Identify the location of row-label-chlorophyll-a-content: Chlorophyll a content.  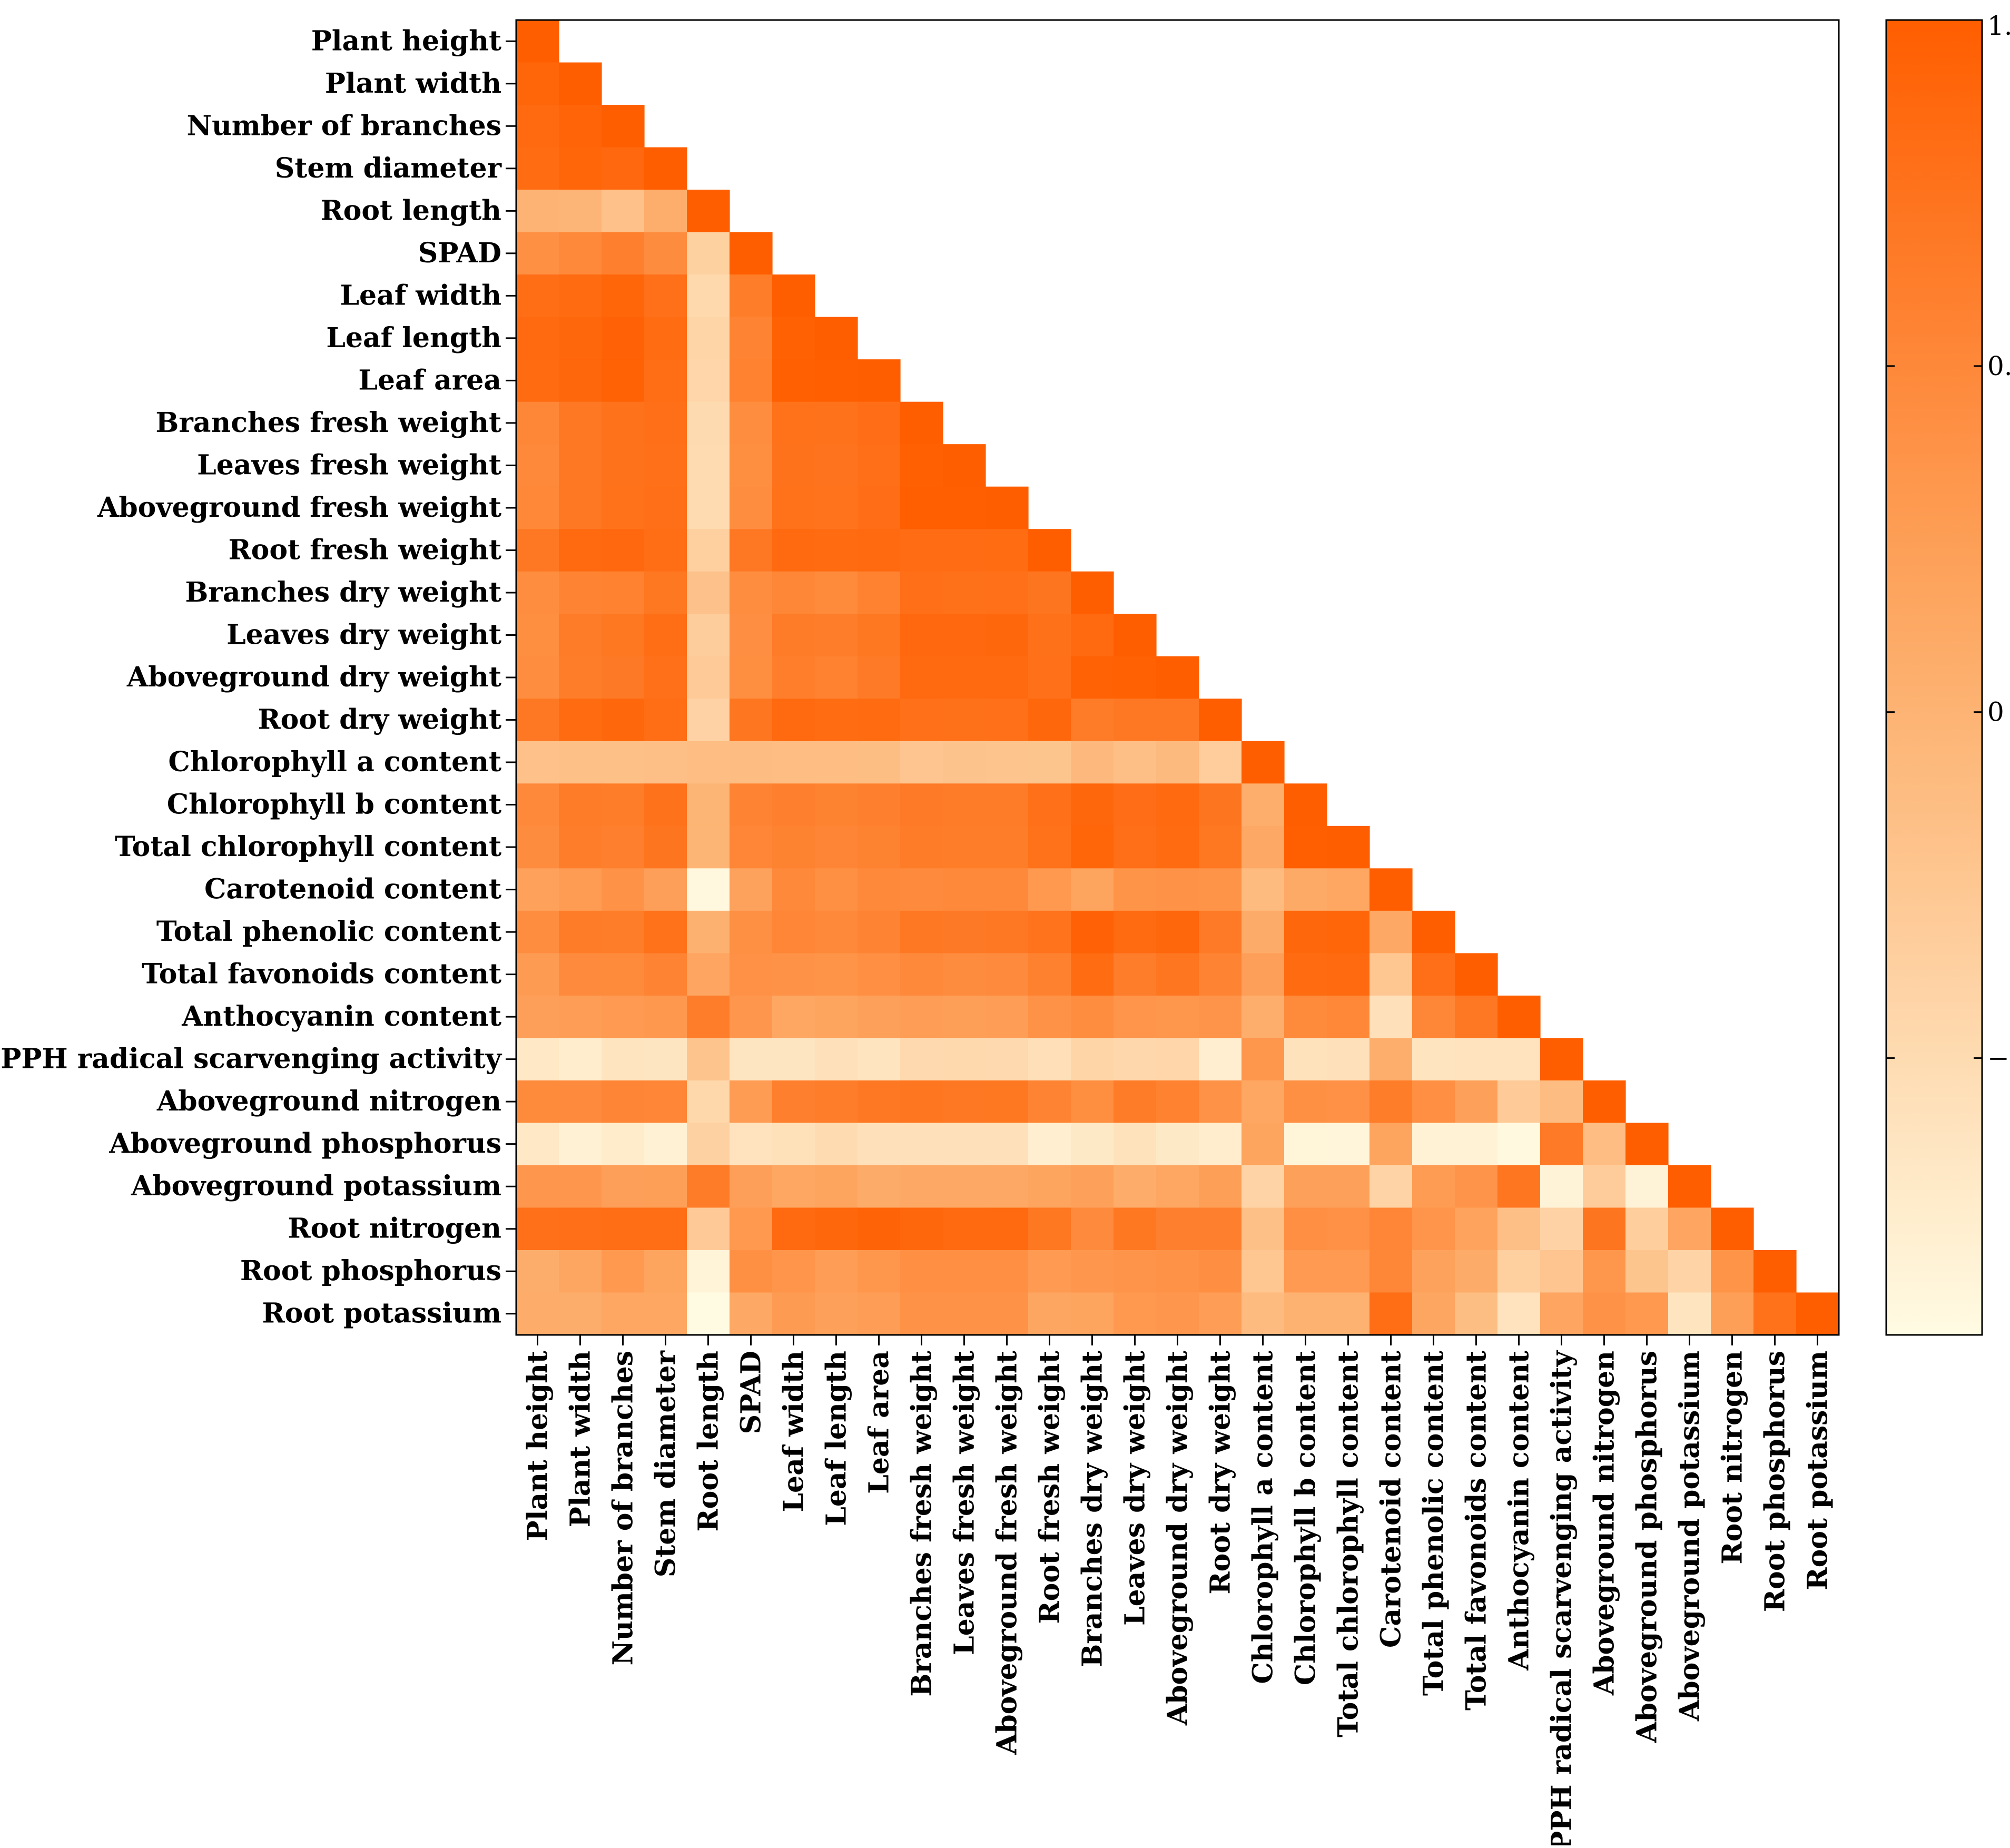
(335, 762).